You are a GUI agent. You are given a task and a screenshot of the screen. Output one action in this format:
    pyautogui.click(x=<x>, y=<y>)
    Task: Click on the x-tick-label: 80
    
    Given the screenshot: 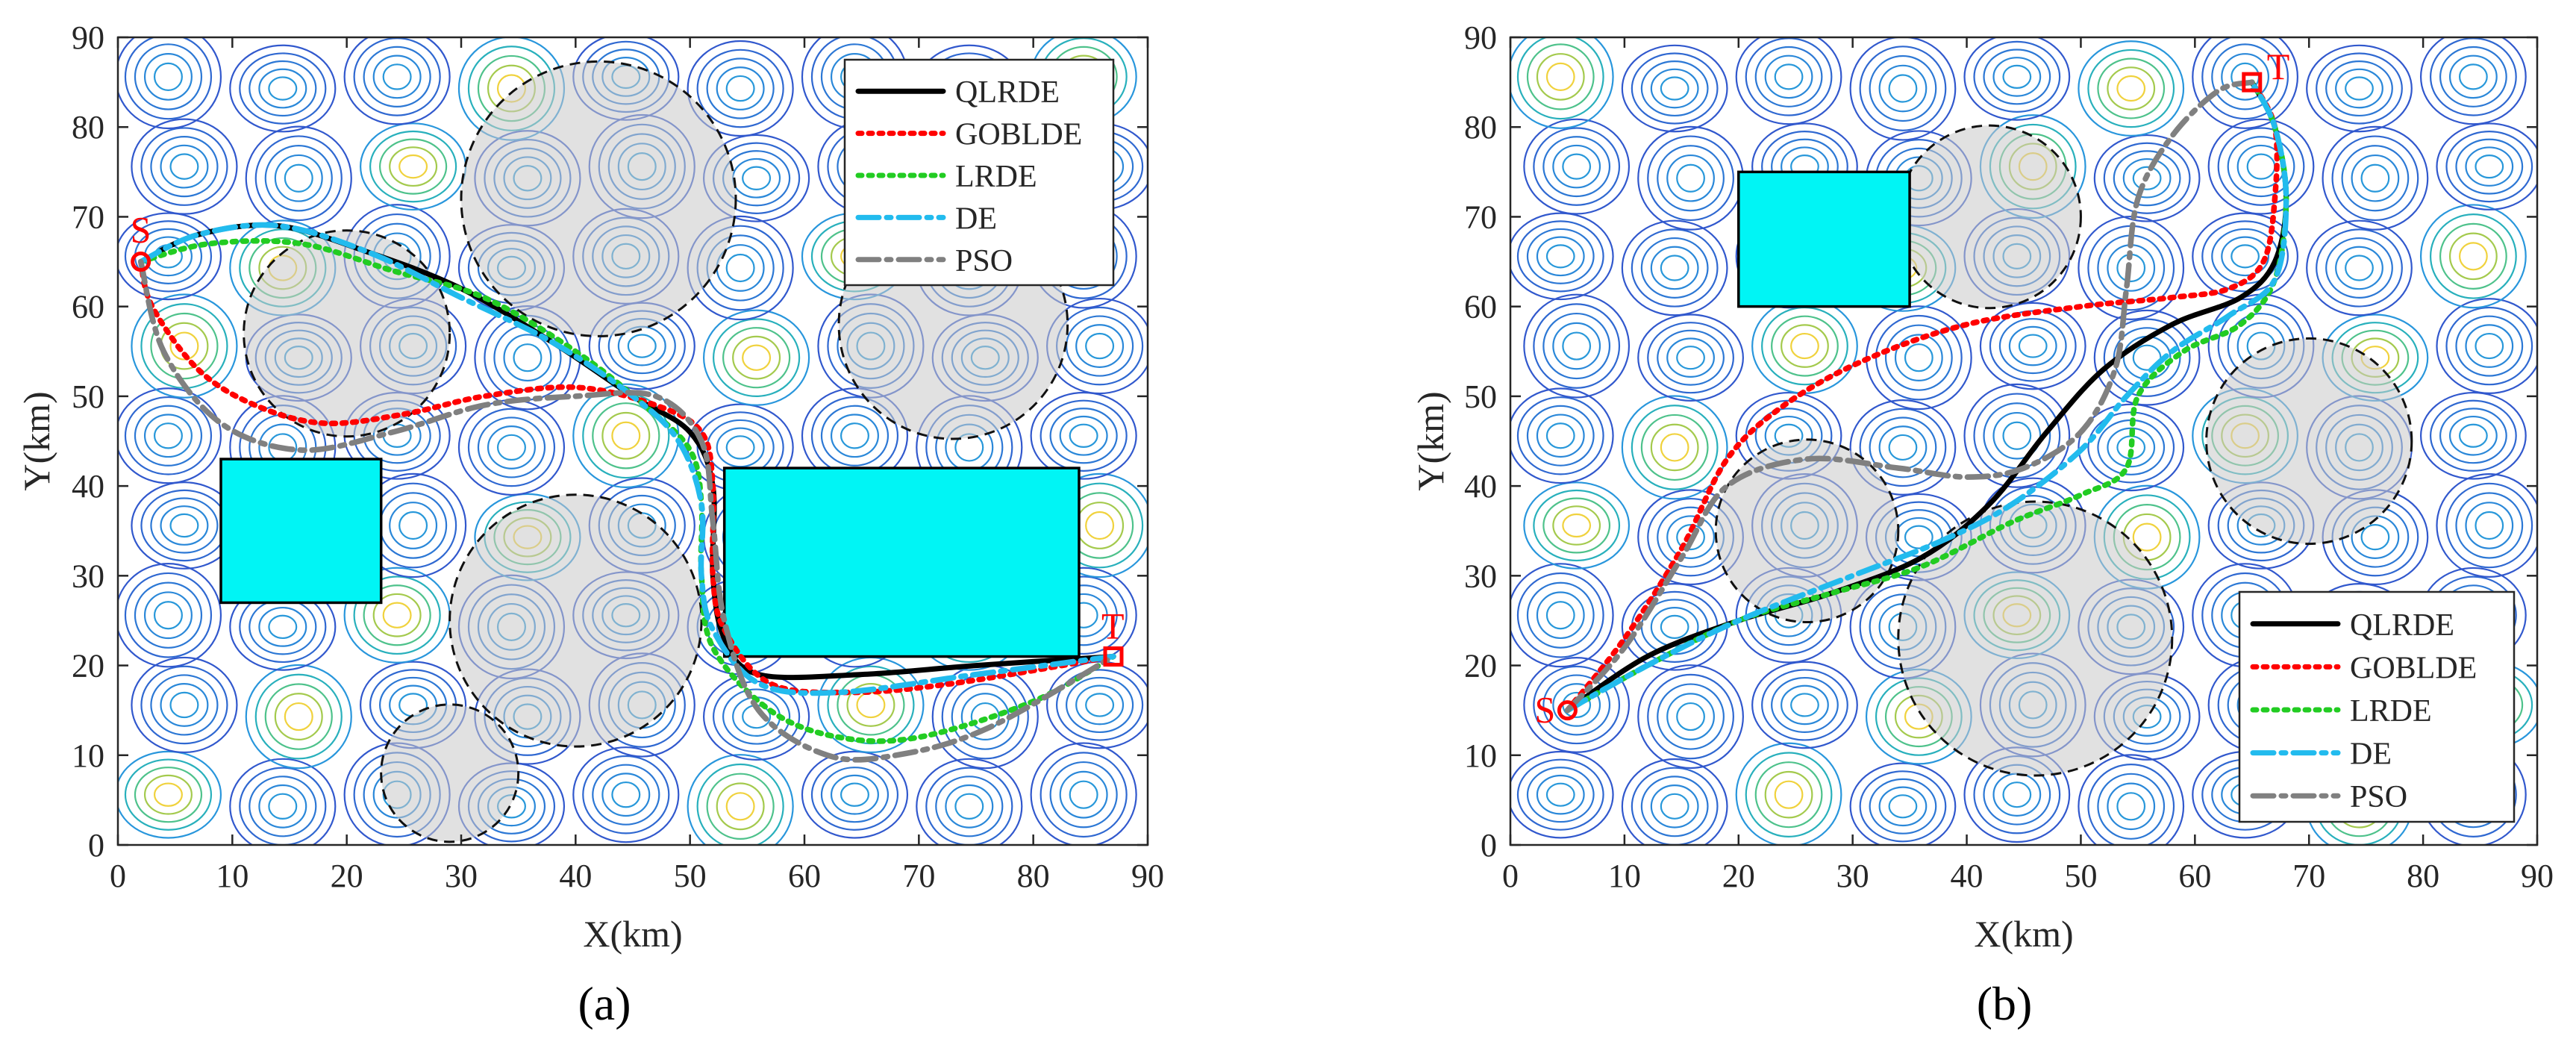 What is the action you would take?
    pyautogui.click(x=1033, y=876)
    